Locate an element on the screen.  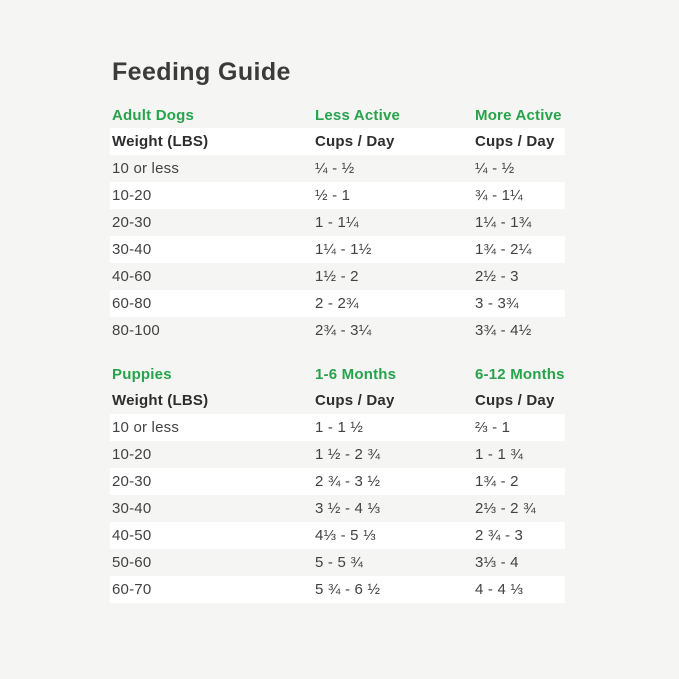
table-row: 10-20 1 ½ - 2 ¾ 1 - 1 ¾ is located at coordinates (337, 454).